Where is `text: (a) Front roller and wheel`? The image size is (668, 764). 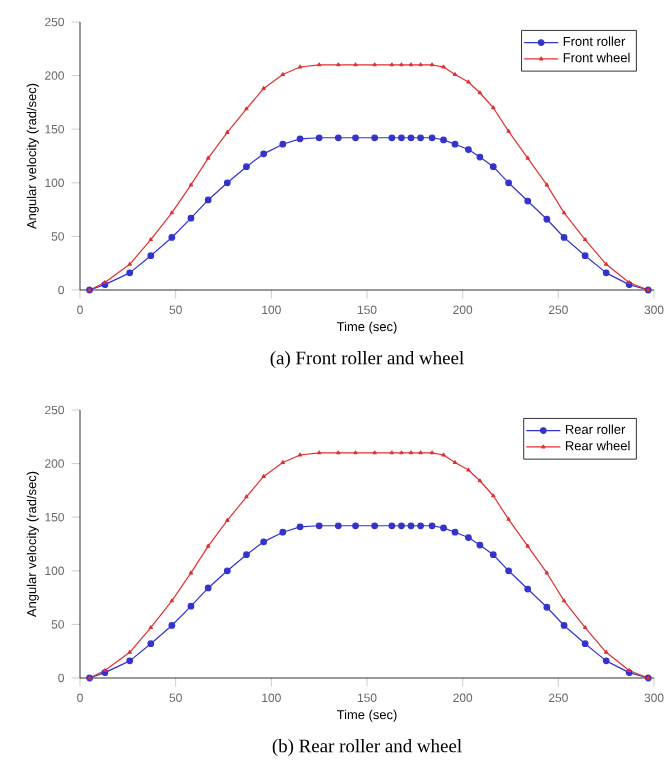
text: (a) Front roller and wheel is located at coordinates (367, 360).